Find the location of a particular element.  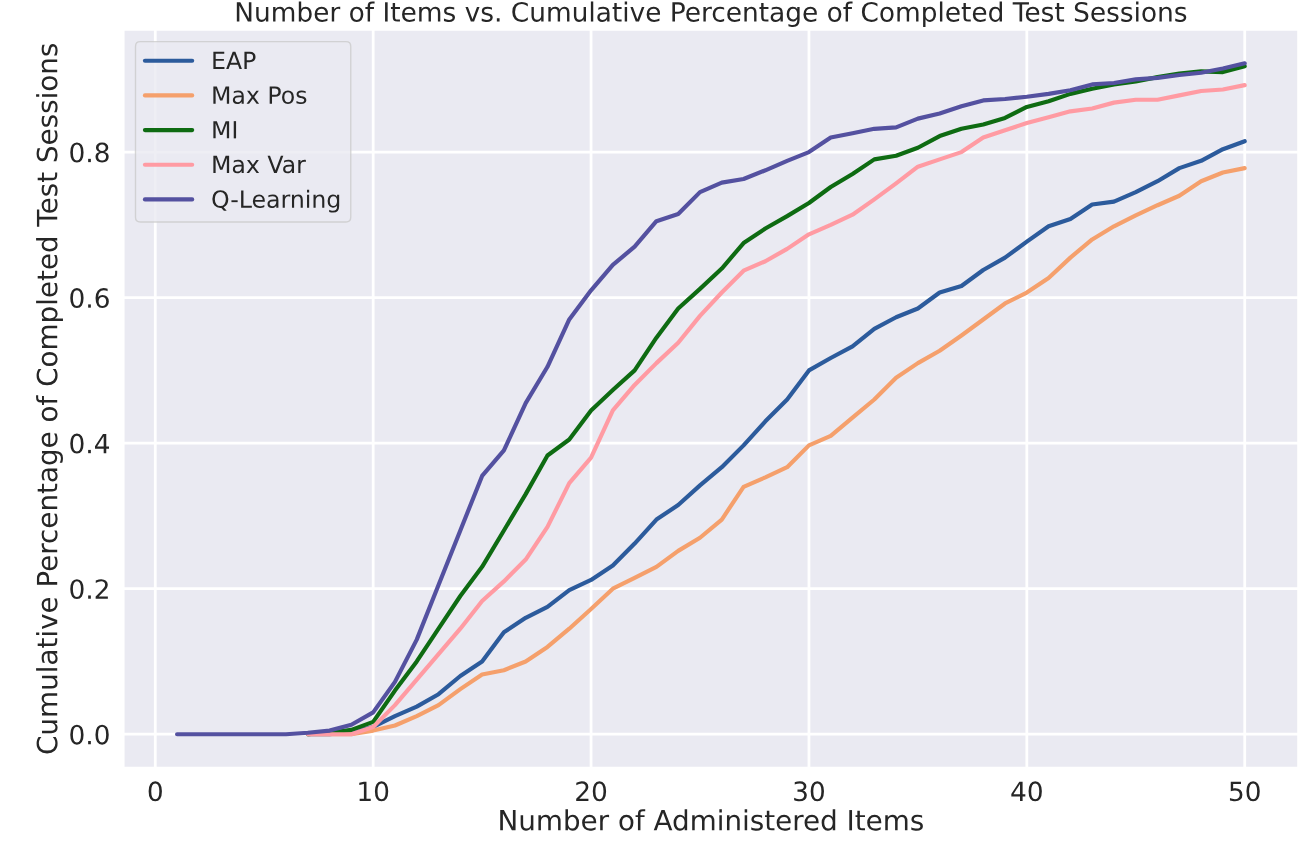

chart-title: Number of Items vs. Cumulative Percentage of Completed Test Sessions is located at coordinates (711, 14).